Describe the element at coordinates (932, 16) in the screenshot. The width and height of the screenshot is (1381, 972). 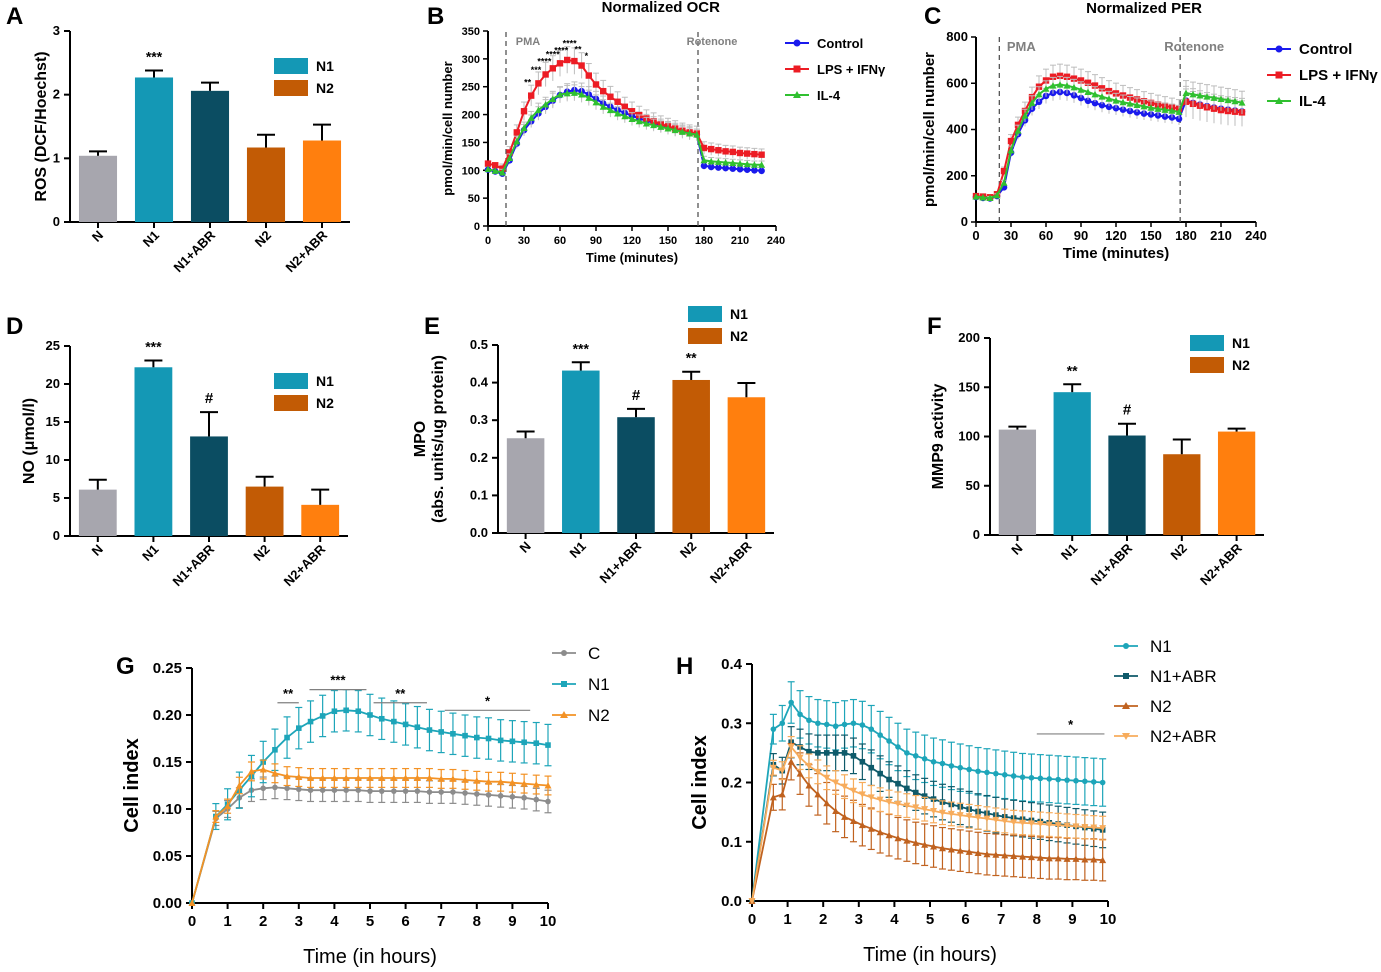
I see `panel-letter: C` at that location.